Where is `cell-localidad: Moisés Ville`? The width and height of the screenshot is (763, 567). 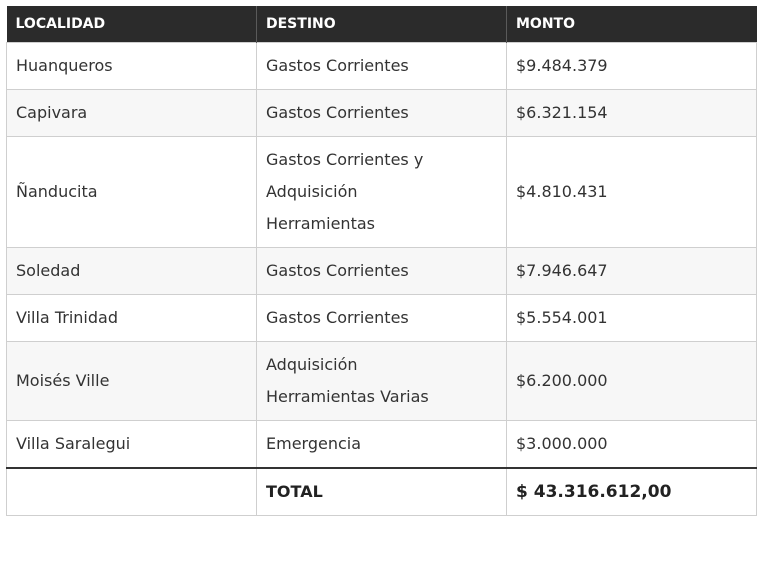 cell-localidad: Moisés Ville is located at coordinates (131, 381).